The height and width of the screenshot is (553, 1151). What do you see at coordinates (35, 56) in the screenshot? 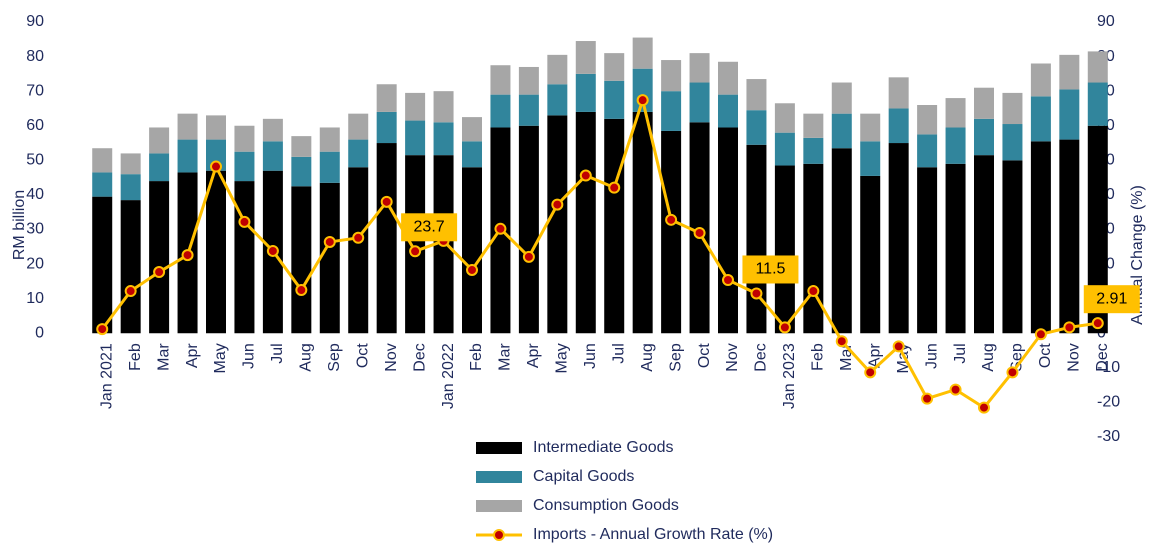
I see `y-tick-label: 80` at bounding box center [35, 56].